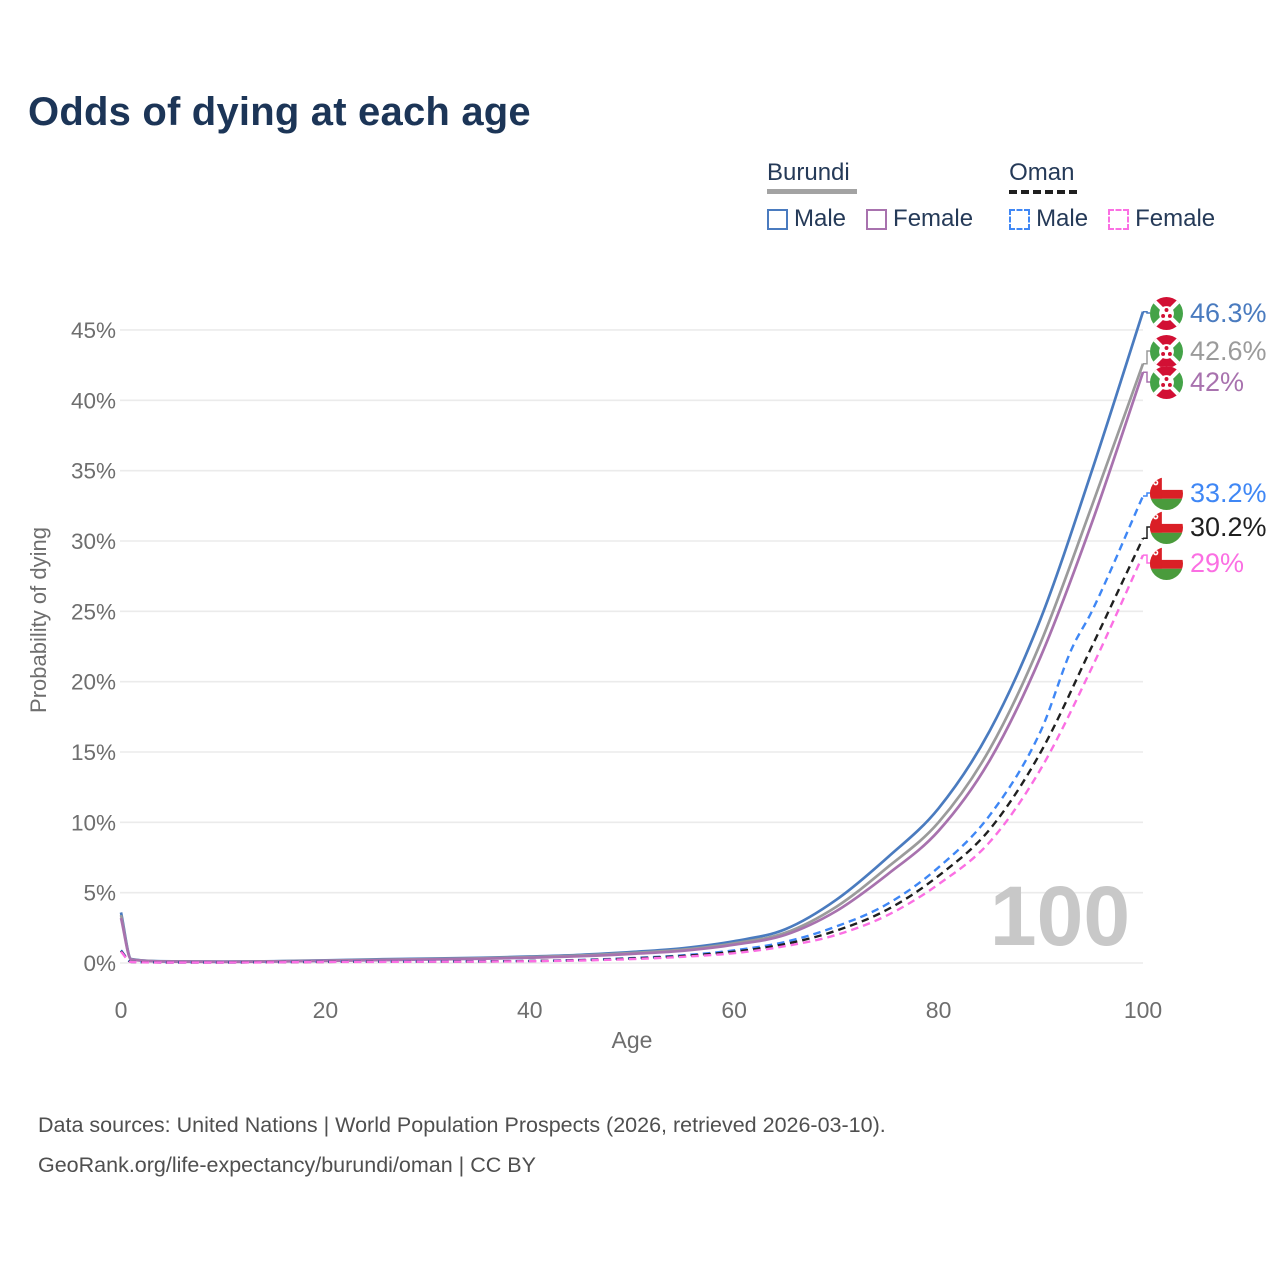  I want to click on end-value-label: 42.6%, so click(1228, 350).